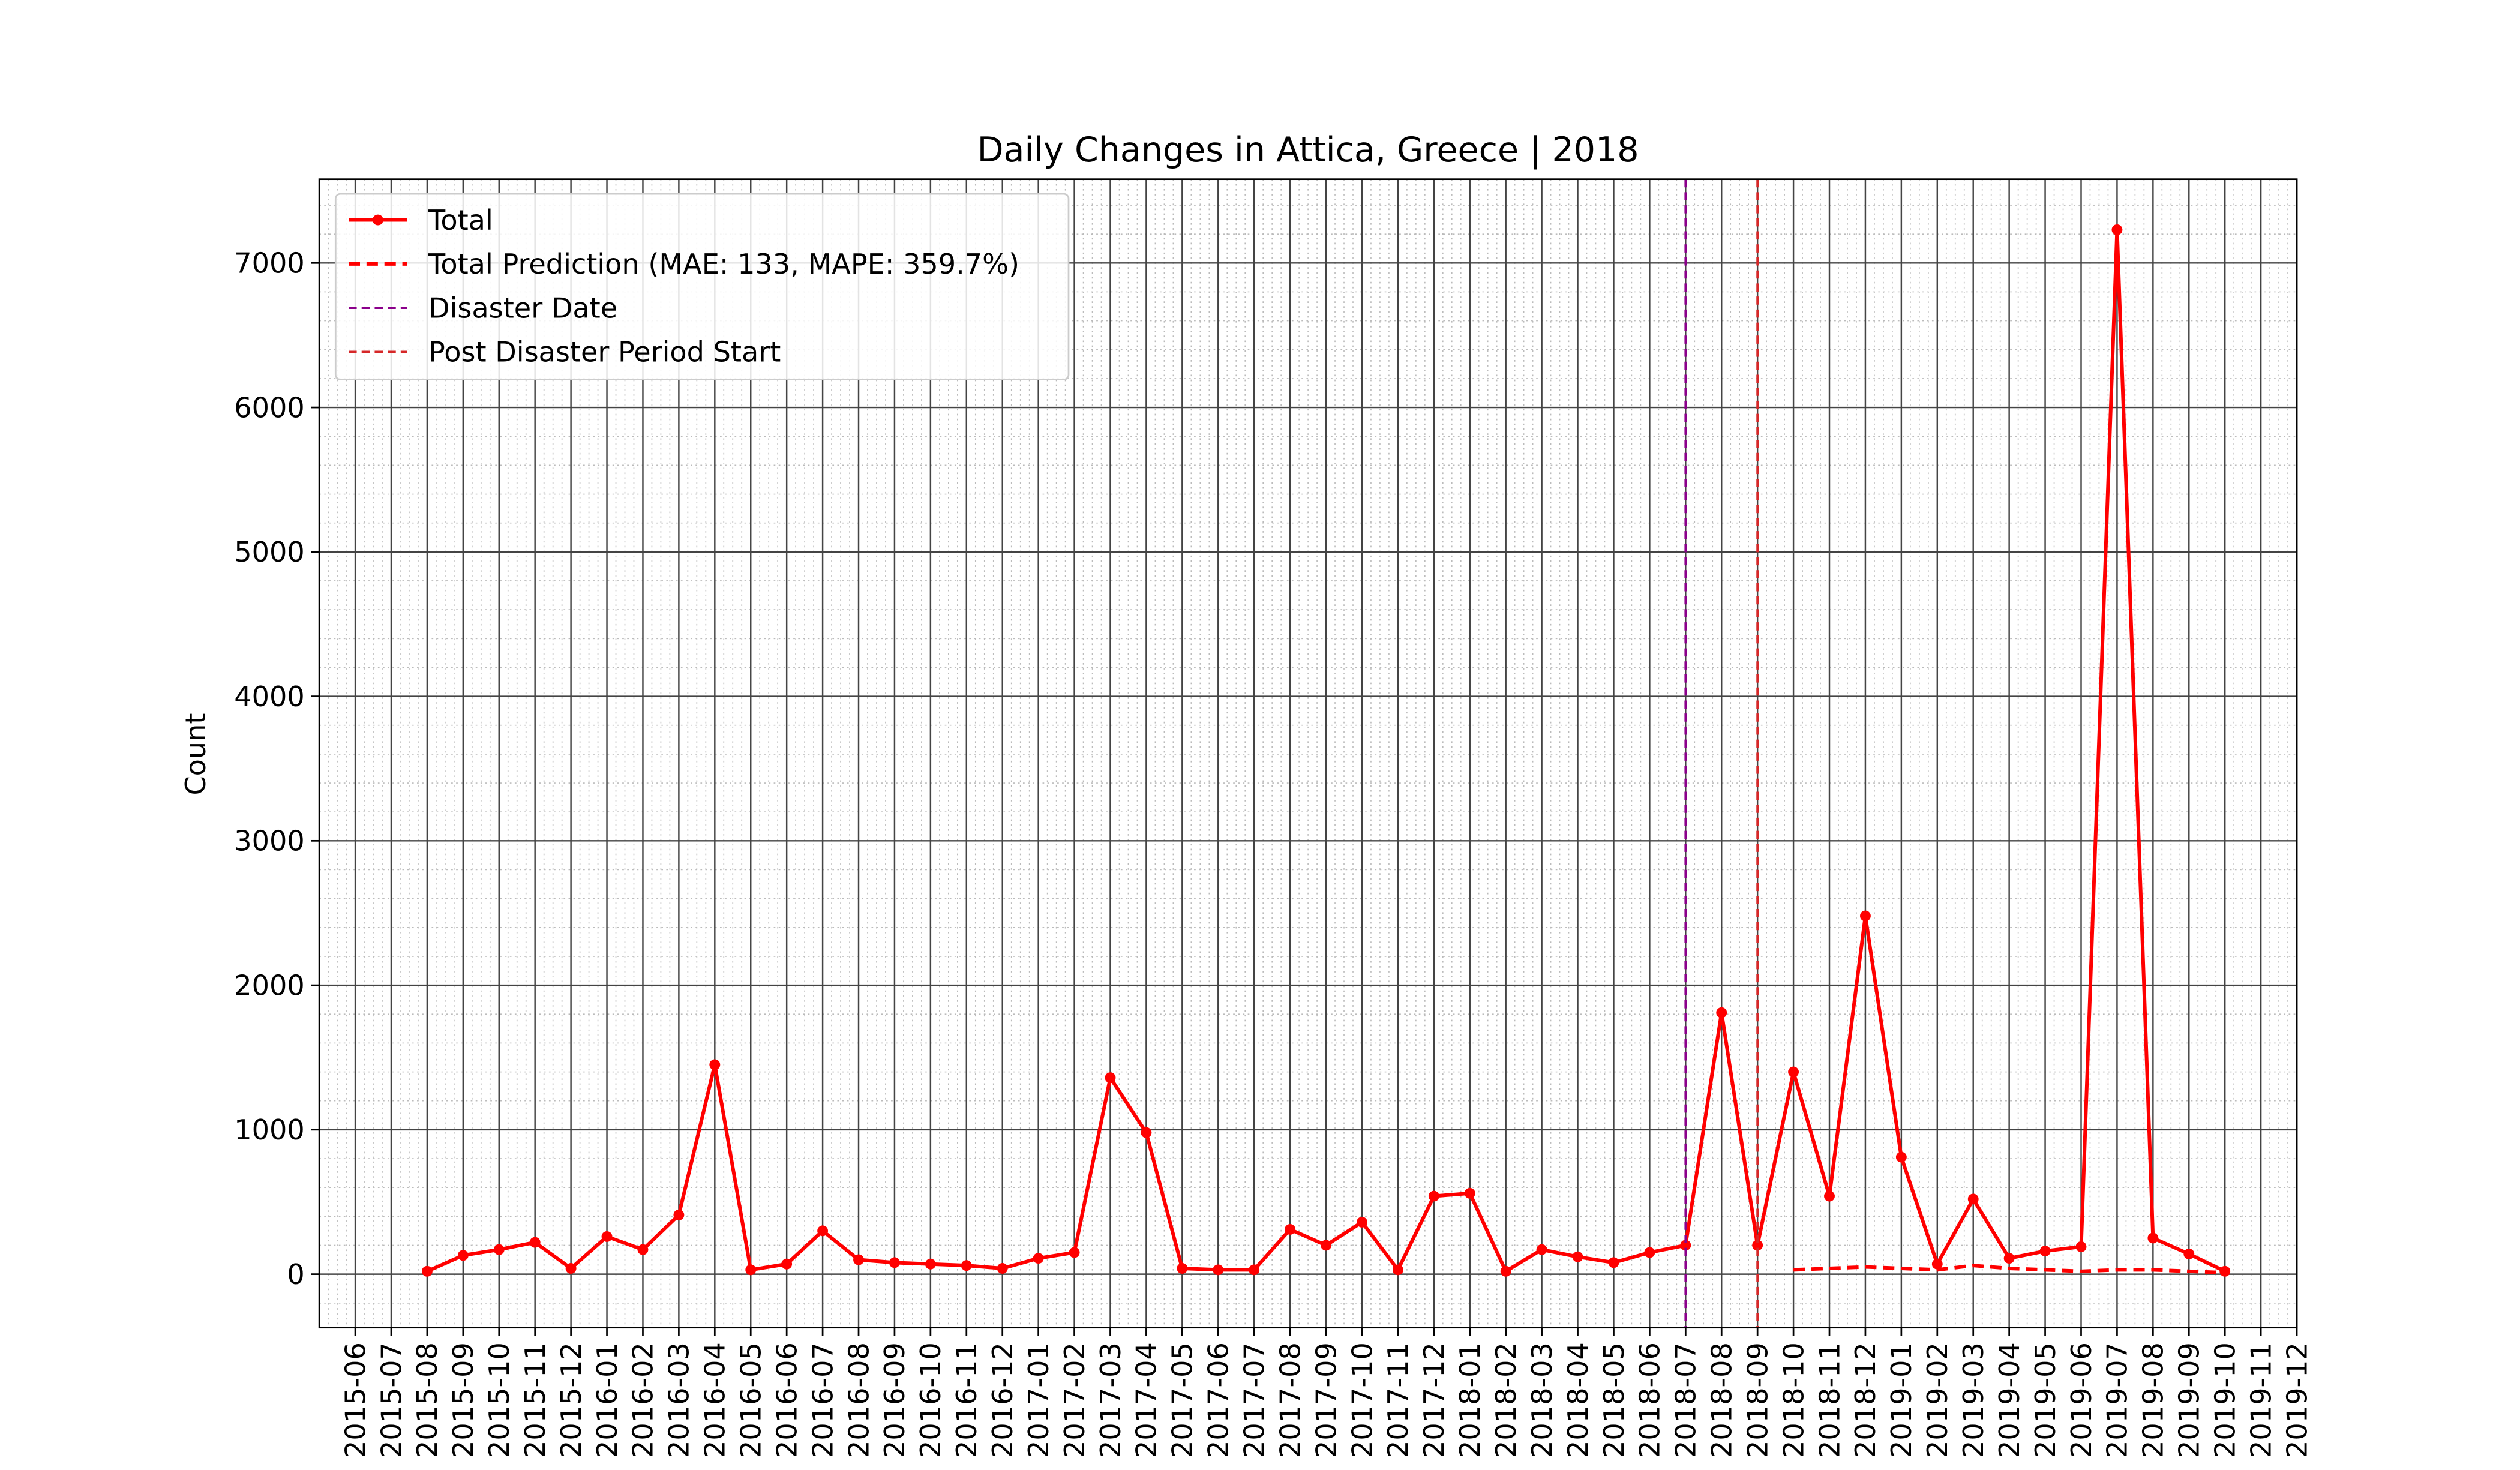  Describe the element at coordinates (269, 697) in the screenshot. I see `y-tick-label: 4000` at that location.